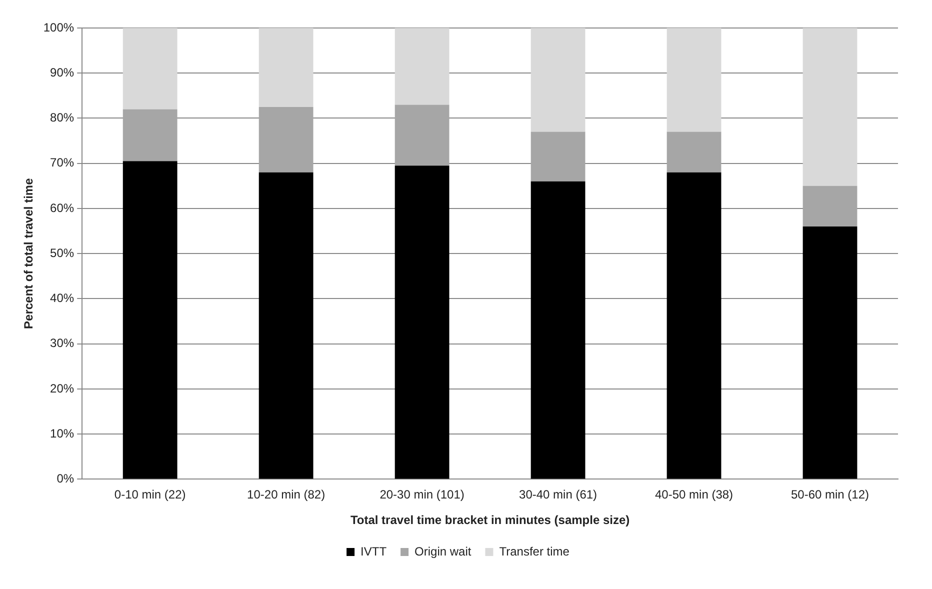  Describe the element at coordinates (374, 551) in the screenshot. I see `legend-label: IVTT` at that location.